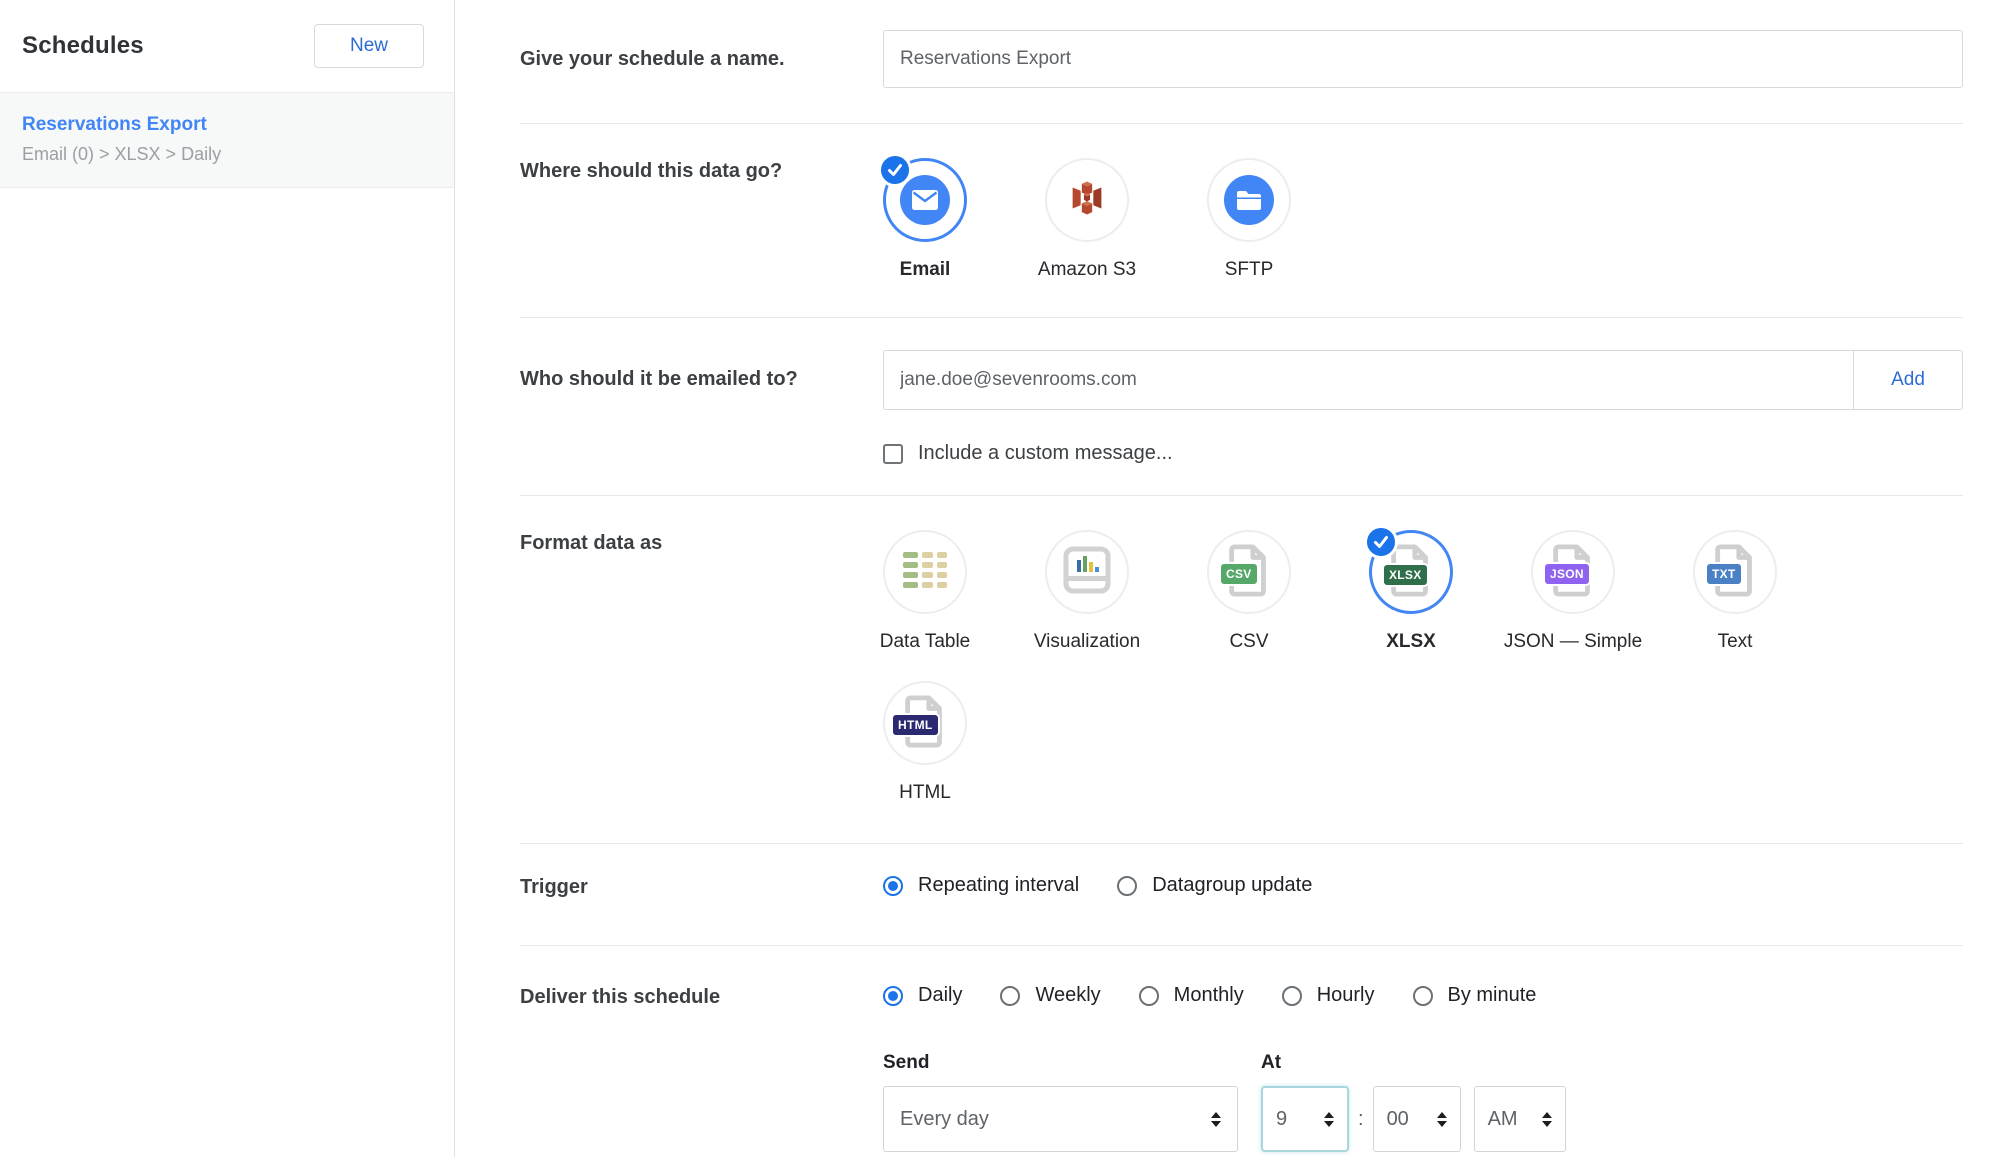 Image resolution: width=2000 pixels, height=1157 pixels. Describe the element at coordinates (1060, 1119) in the screenshot. I see `send-interval-select: Every day` at that location.